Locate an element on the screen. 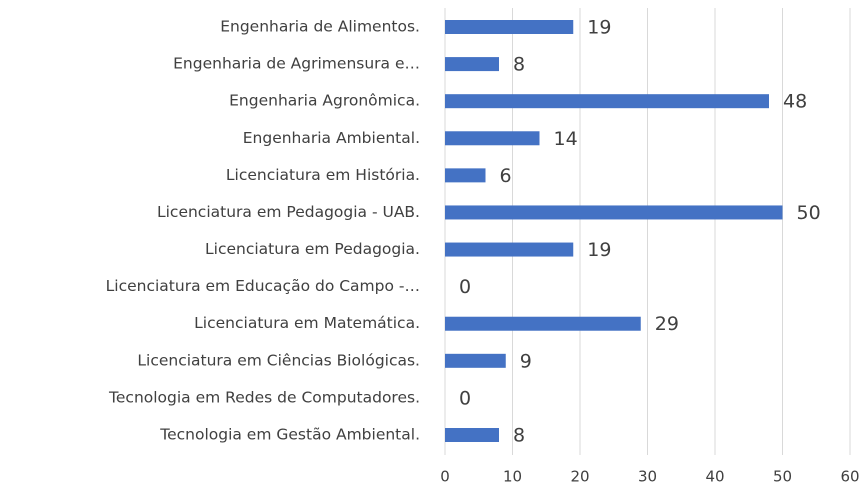 Image resolution: width=860 pixels, height=489 pixels. x-tick-label: 60 is located at coordinates (849, 477).